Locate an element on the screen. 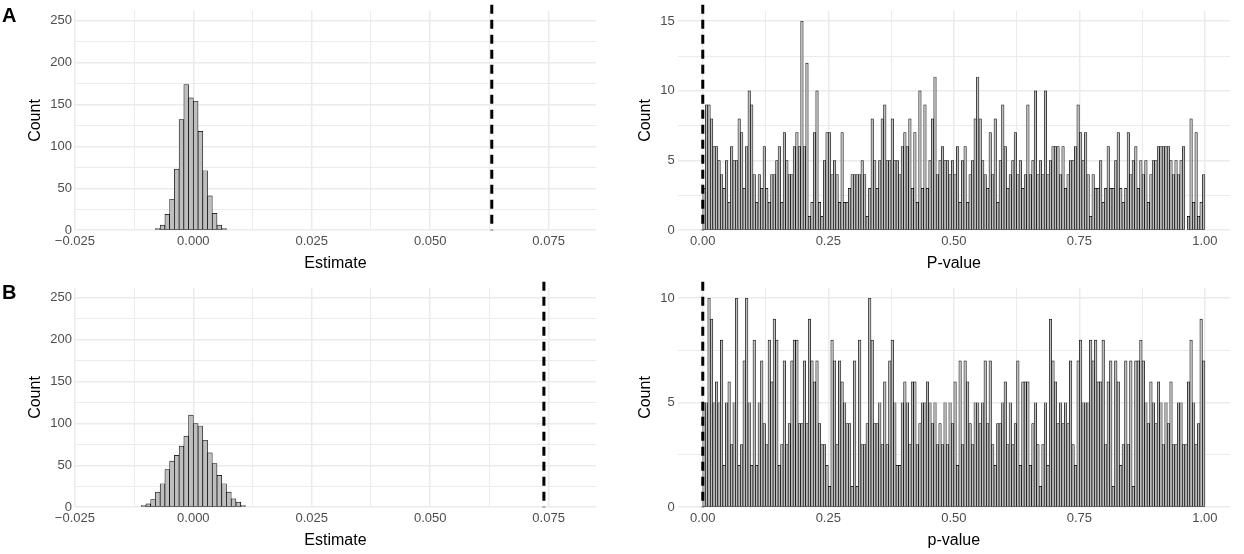 This screenshot has width=1244, height=554. y-tick-label: 15 is located at coordinates (667, 20).